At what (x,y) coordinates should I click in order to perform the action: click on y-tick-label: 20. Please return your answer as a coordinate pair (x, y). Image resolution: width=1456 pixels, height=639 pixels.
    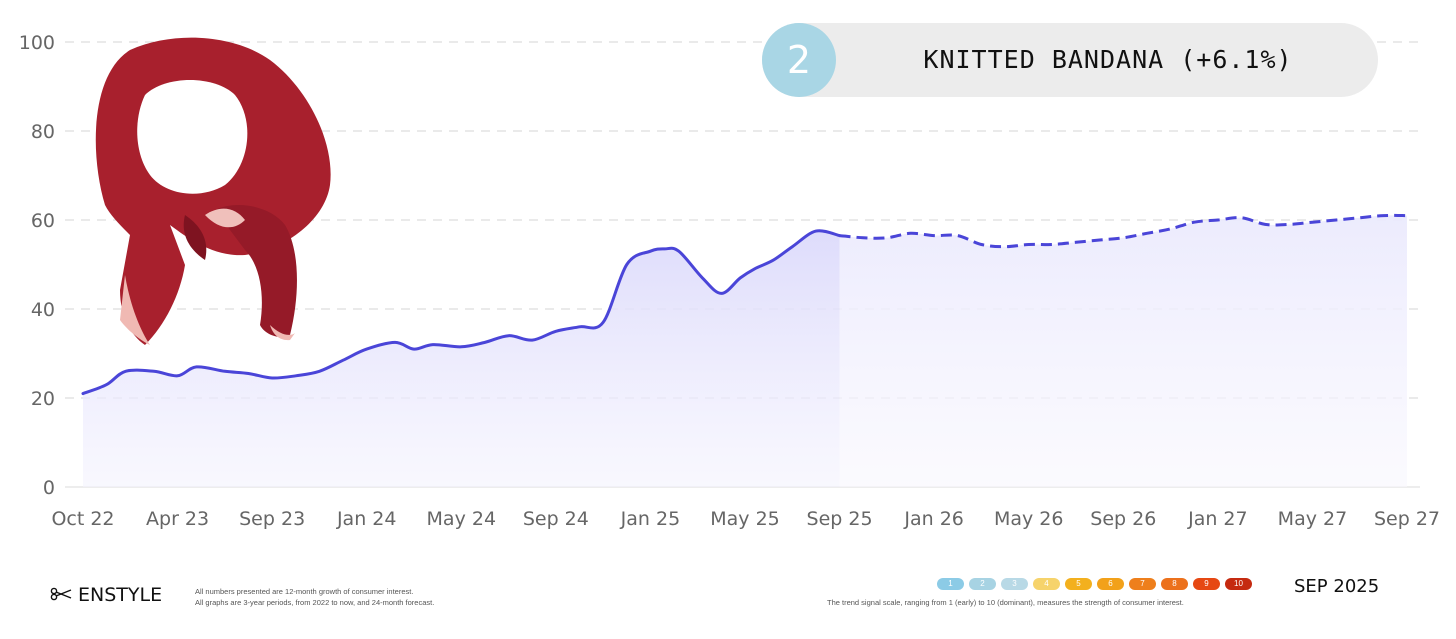
    Looking at the image, I should click on (43, 399).